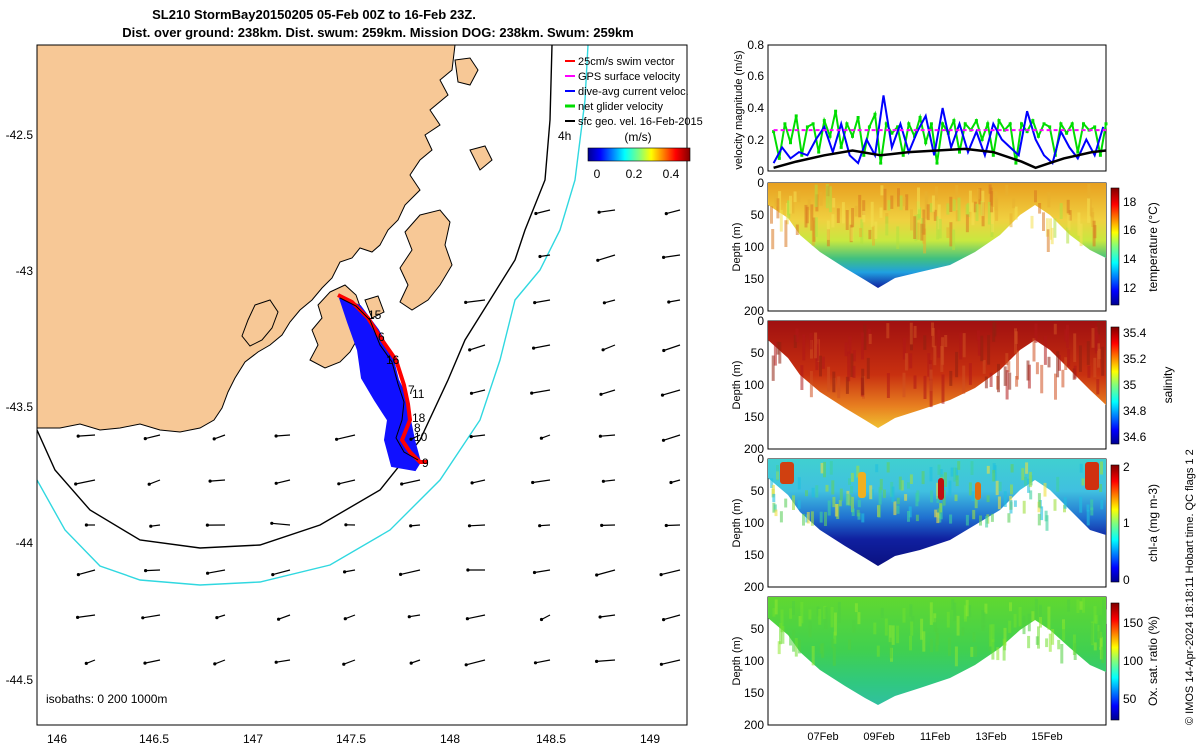 Image resolution: width=1200 pixels, height=750 pixels. Describe the element at coordinates (634, 174) in the screenshot. I see `colorbar-tick: 0.2` at that location.